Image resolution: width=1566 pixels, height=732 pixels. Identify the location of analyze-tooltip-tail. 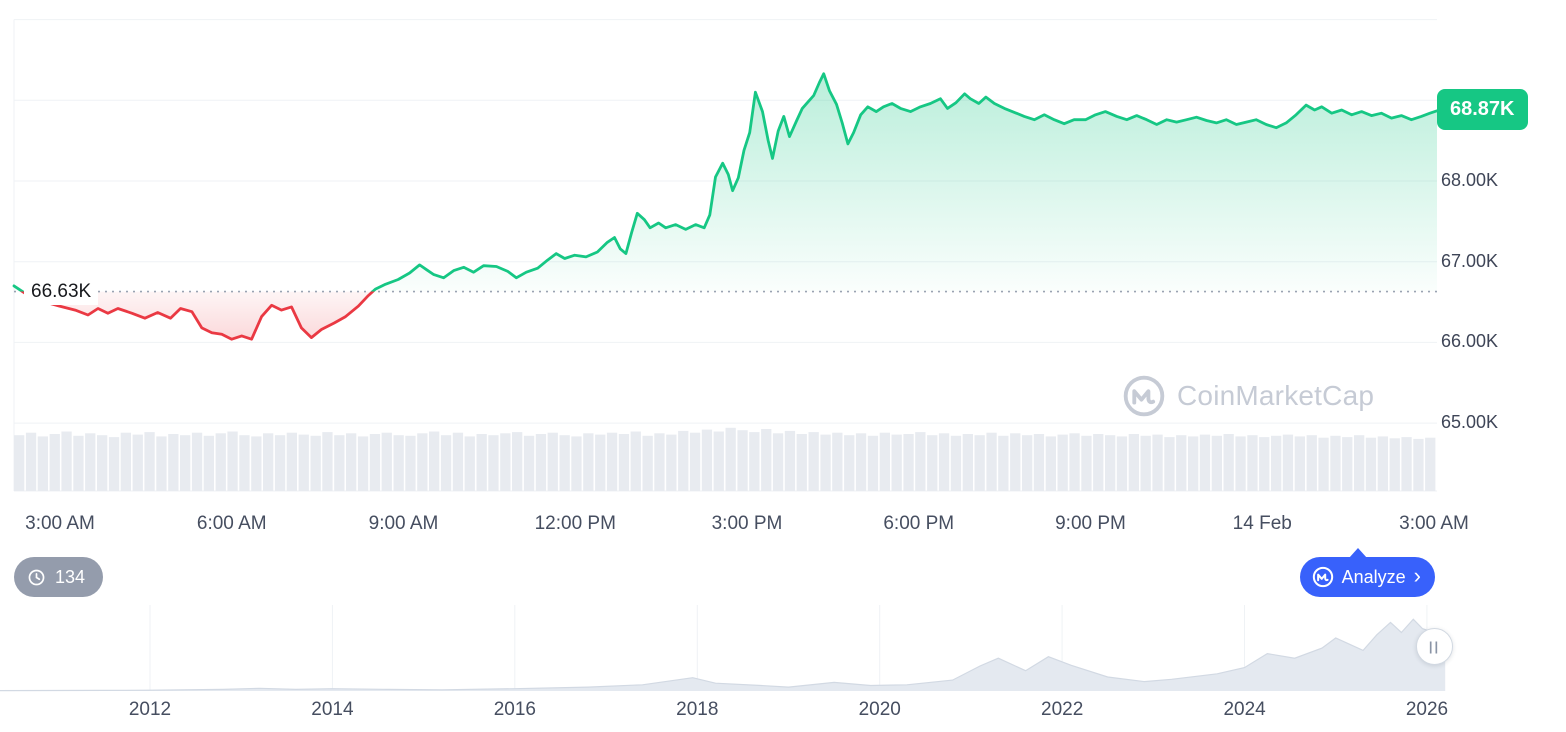
(1358, 553).